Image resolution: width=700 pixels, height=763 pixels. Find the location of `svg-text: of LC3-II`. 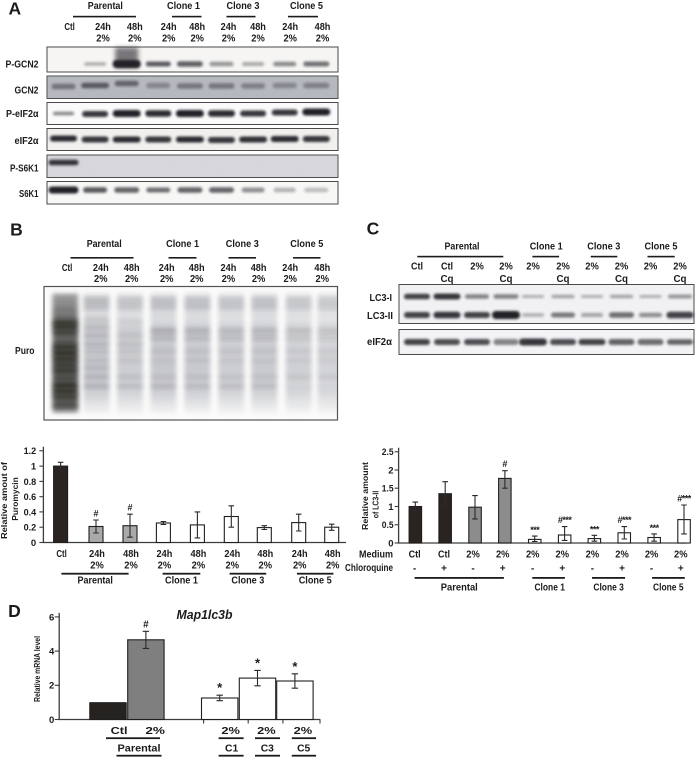

svg-text: of LC3-II is located at coordinates (375, 505).